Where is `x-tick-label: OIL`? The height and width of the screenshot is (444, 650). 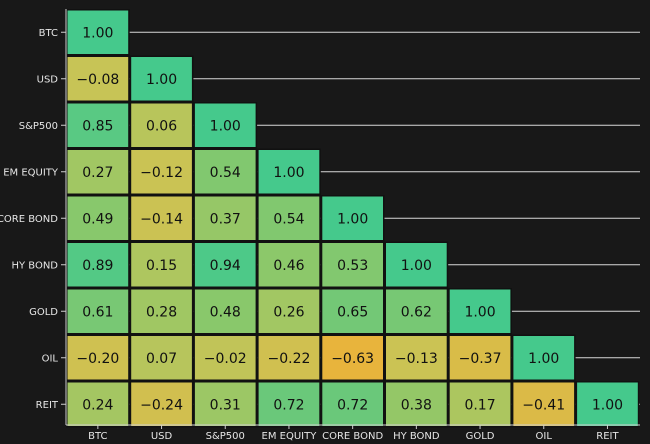
x-tick-label: OIL is located at coordinates (544, 436).